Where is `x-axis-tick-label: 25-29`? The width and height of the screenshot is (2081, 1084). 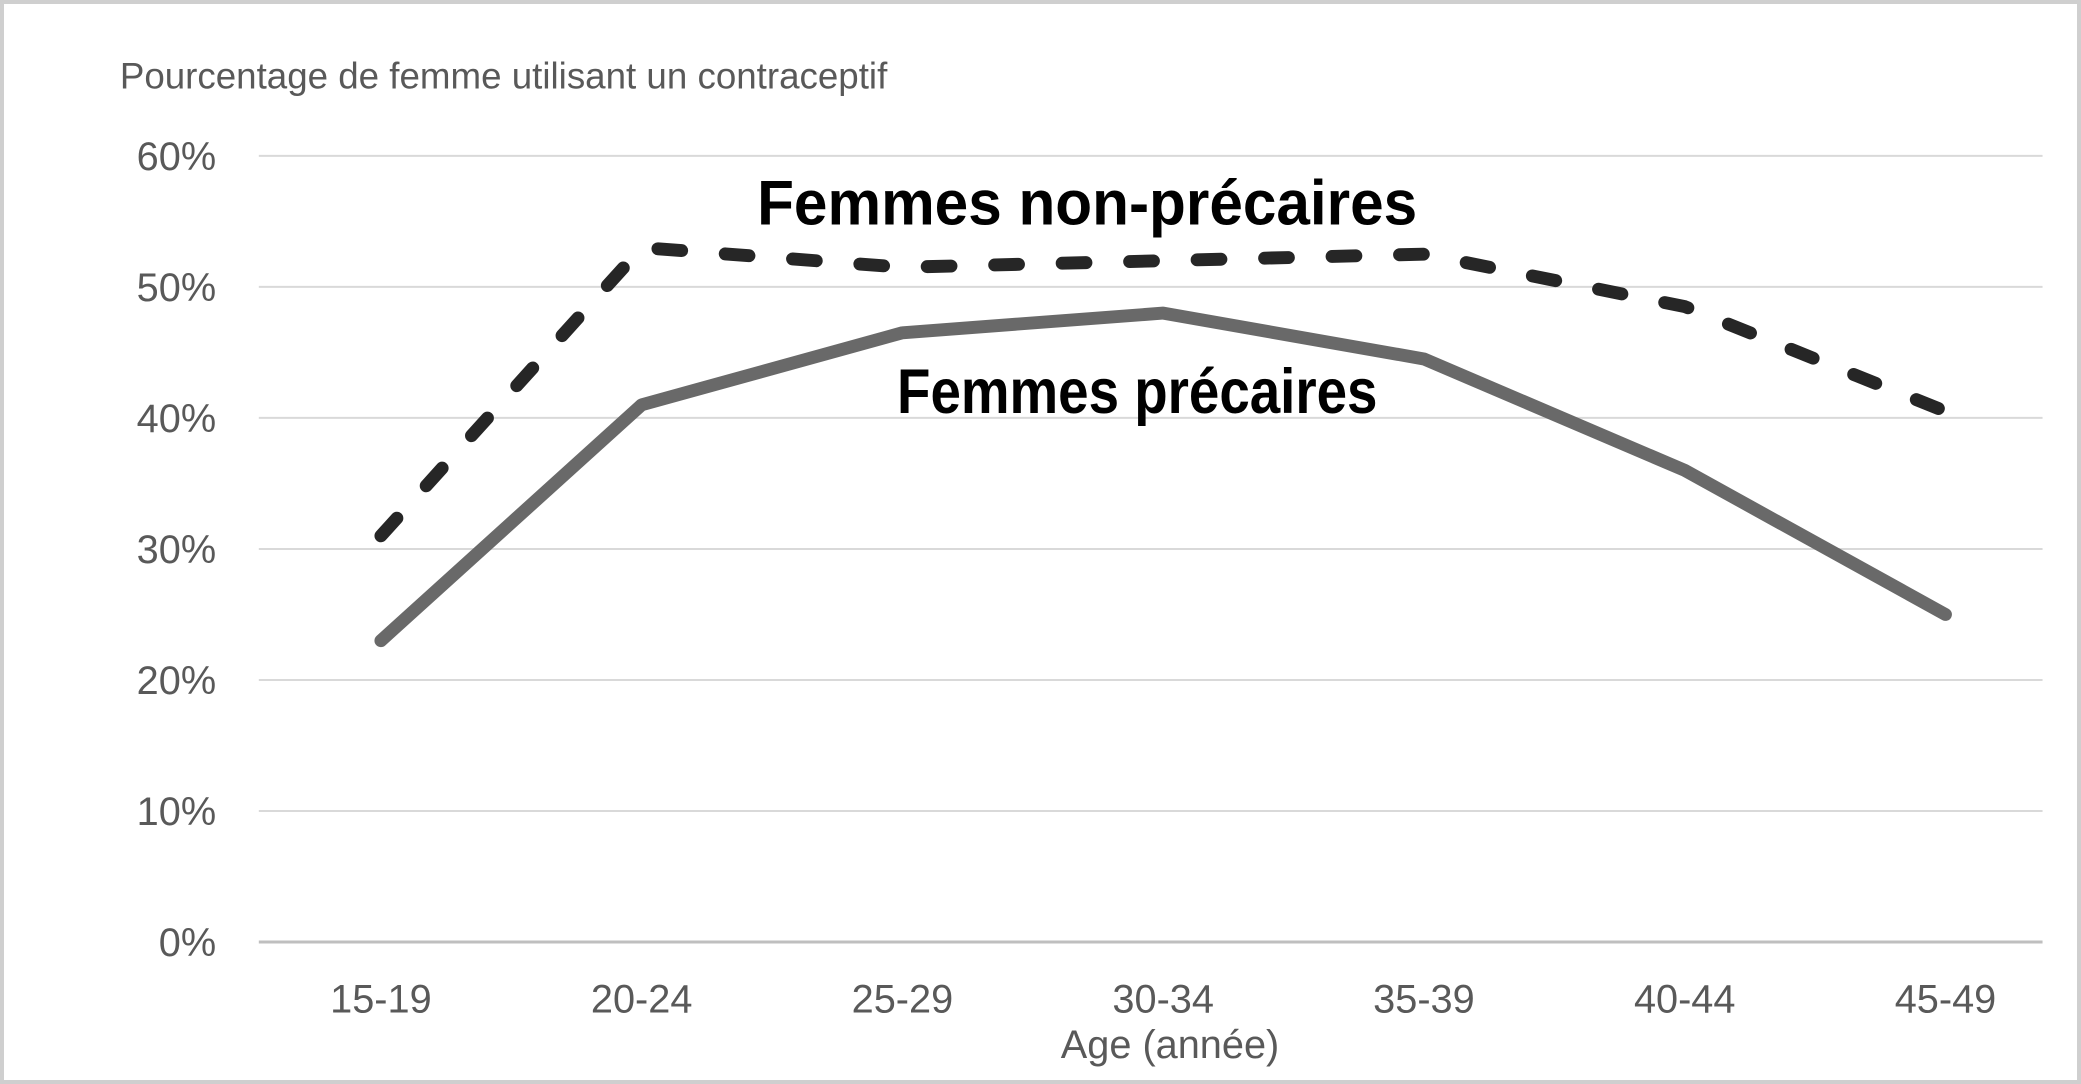
x-axis-tick-label: 25-29 is located at coordinates (903, 1000).